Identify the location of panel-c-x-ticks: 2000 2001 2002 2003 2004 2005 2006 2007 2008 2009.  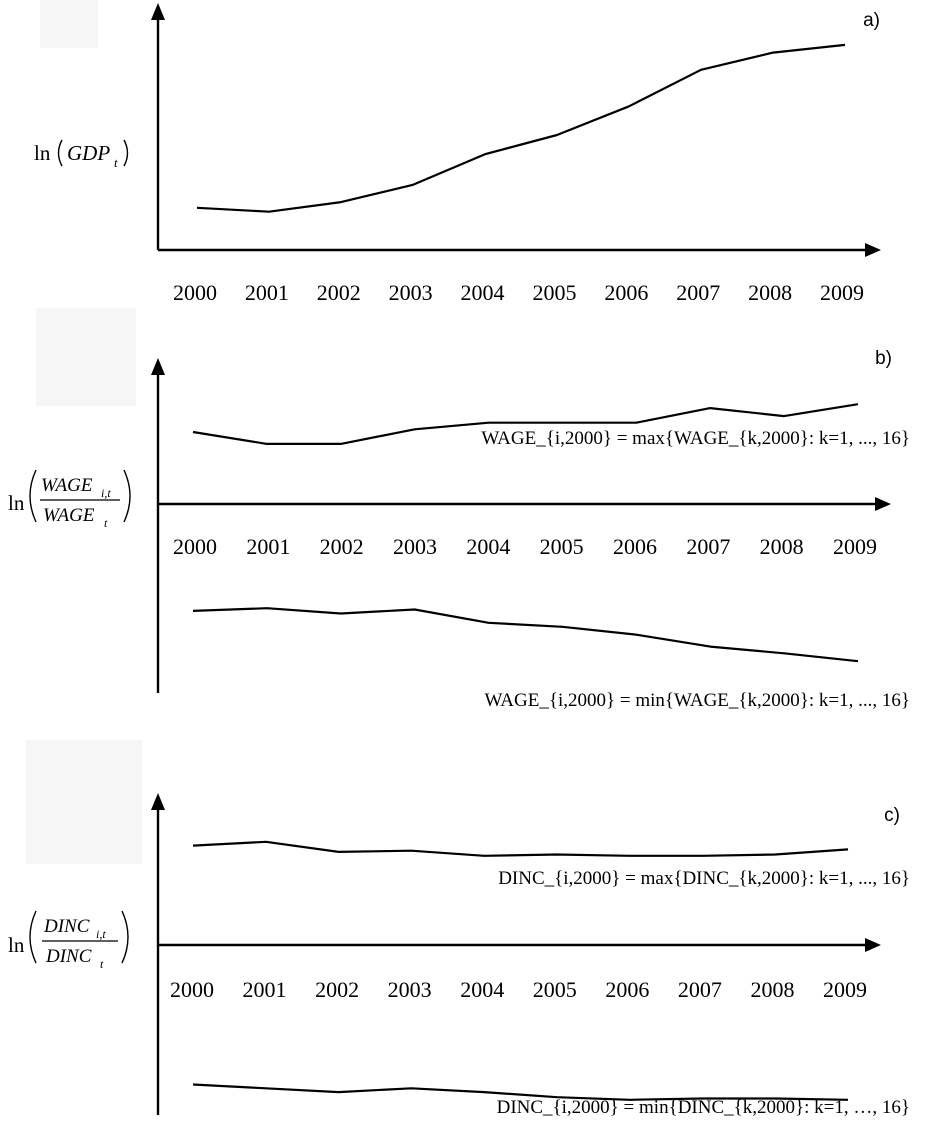
(518, 989).